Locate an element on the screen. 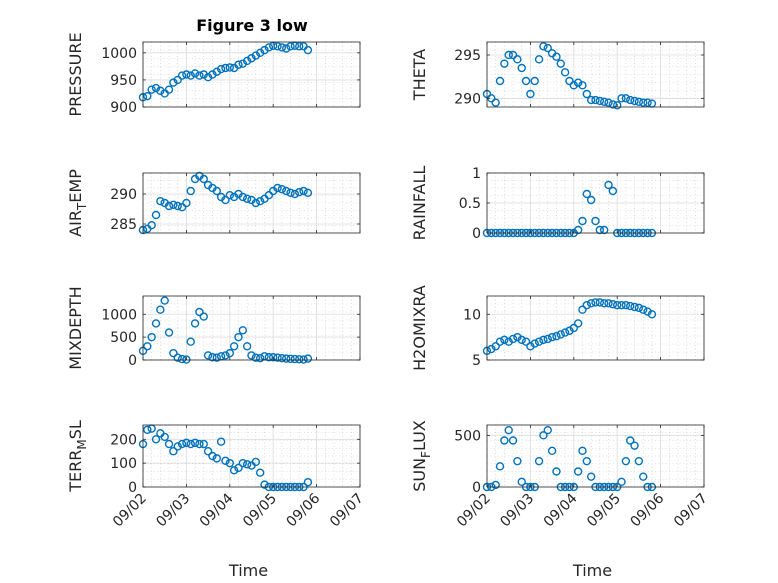  y-axis-label: MIXDEPTH is located at coordinates (75, 327).